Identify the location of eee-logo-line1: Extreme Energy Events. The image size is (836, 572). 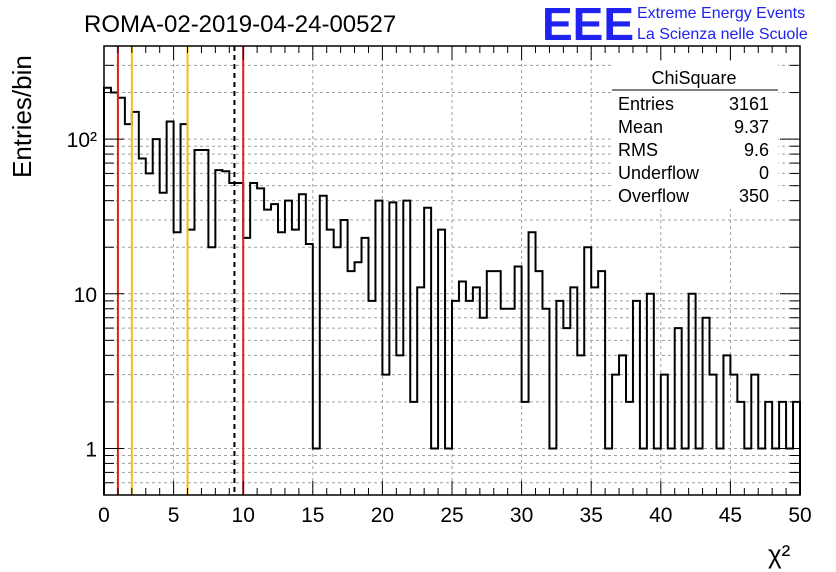
(721, 13).